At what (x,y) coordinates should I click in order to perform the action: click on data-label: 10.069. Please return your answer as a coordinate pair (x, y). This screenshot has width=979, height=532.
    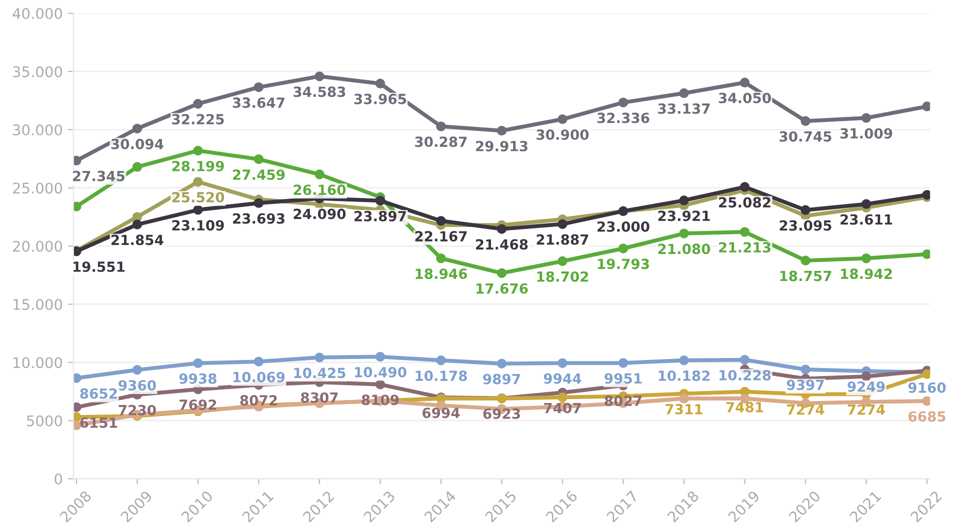
    Looking at the image, I should click on (259, 377).